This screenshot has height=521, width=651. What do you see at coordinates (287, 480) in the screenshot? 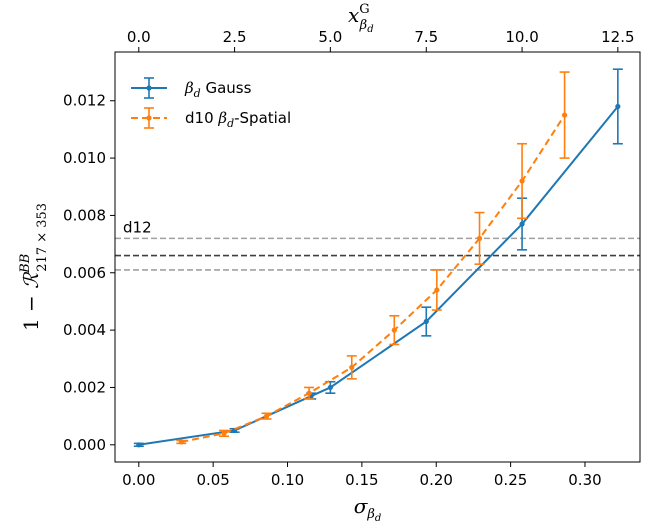
I see `x-tick-label: 0.10` at bounding box center [287, 480].